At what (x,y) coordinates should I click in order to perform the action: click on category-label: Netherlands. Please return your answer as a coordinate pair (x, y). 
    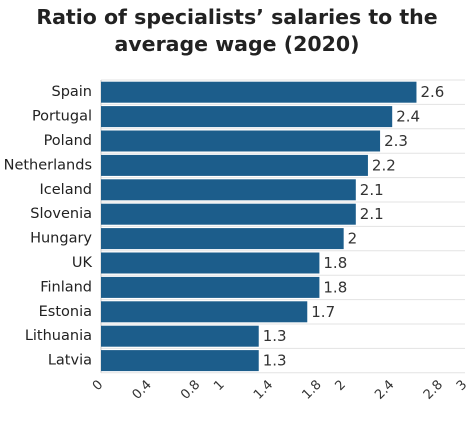
    Looking at the image, I should click on (48, 165).